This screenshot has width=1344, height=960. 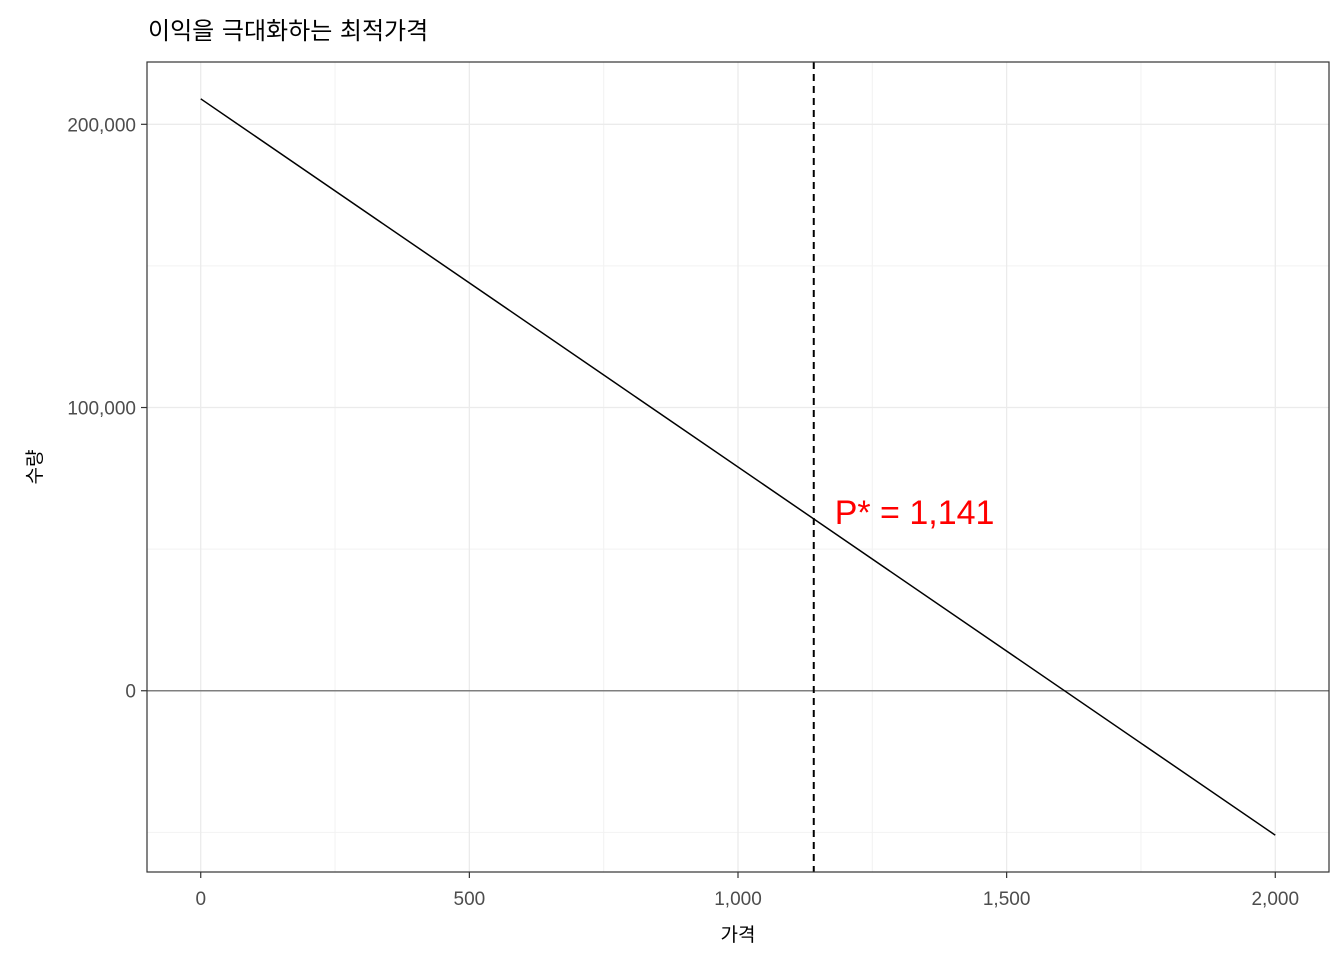 What do you see at coordinates (1007, 899) in the screenshot?
I see `x-tick-label: 1,500` at bounding box center [1007, 899].